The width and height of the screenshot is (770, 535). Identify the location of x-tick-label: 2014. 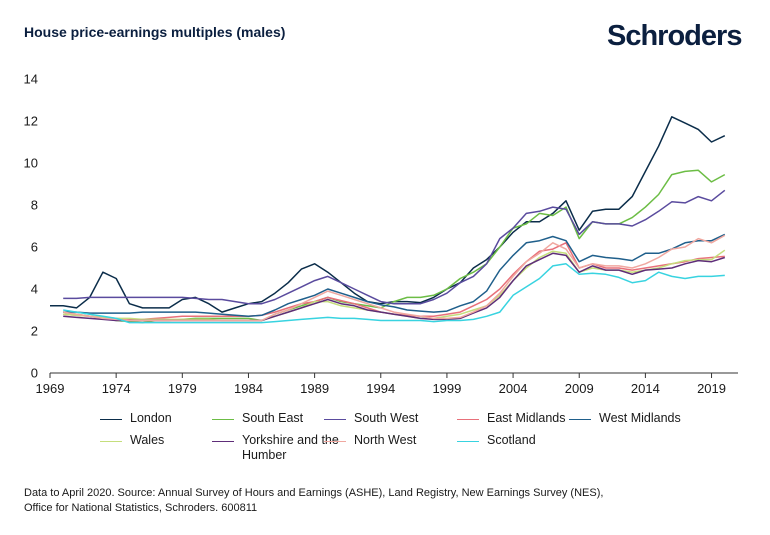
(645, 388).